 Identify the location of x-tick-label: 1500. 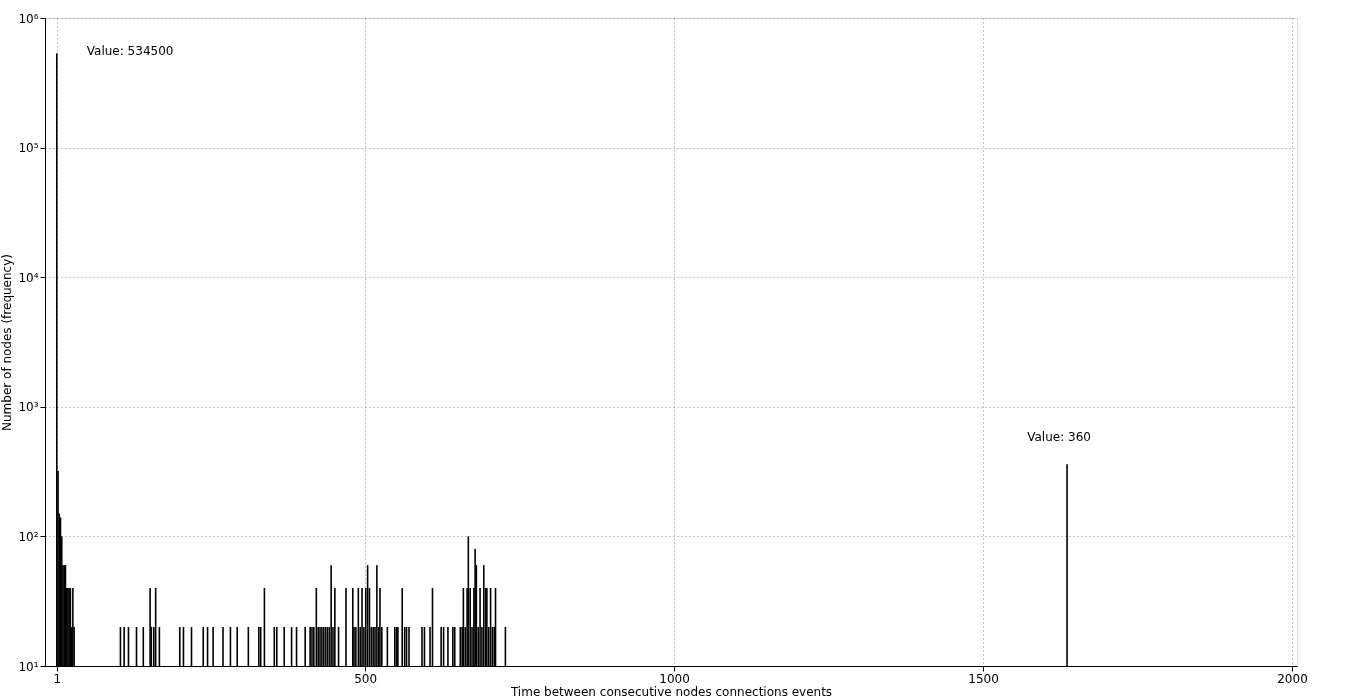
(983, 678).